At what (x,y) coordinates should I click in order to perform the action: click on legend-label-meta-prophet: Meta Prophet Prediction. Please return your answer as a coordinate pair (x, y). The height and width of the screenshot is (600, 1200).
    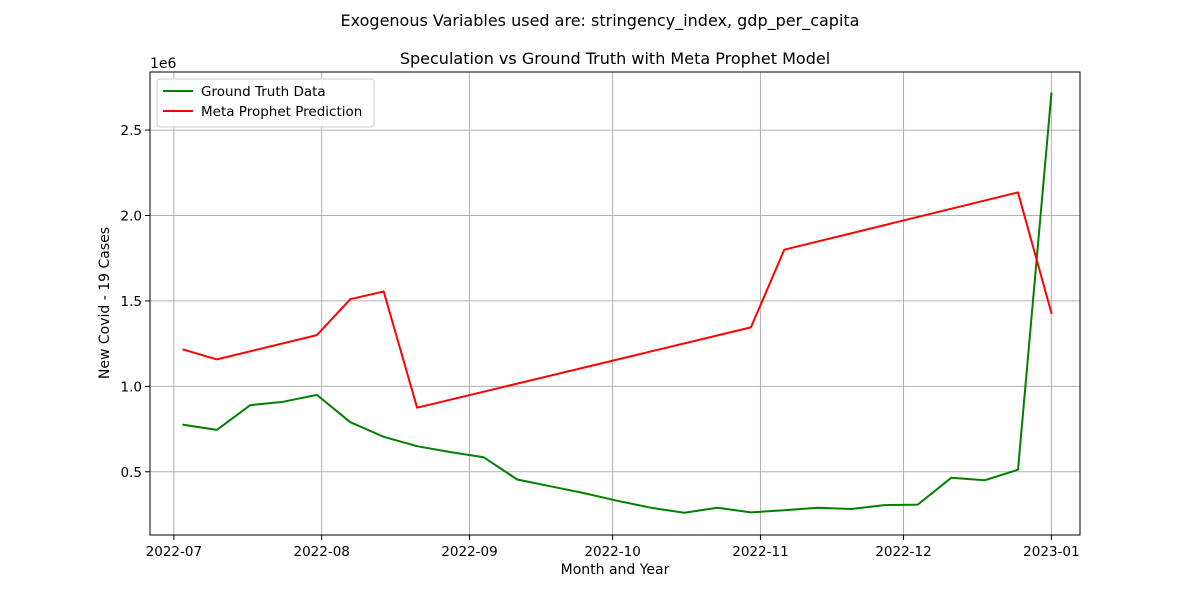
    Looking at the image, I should click on (281, 112).